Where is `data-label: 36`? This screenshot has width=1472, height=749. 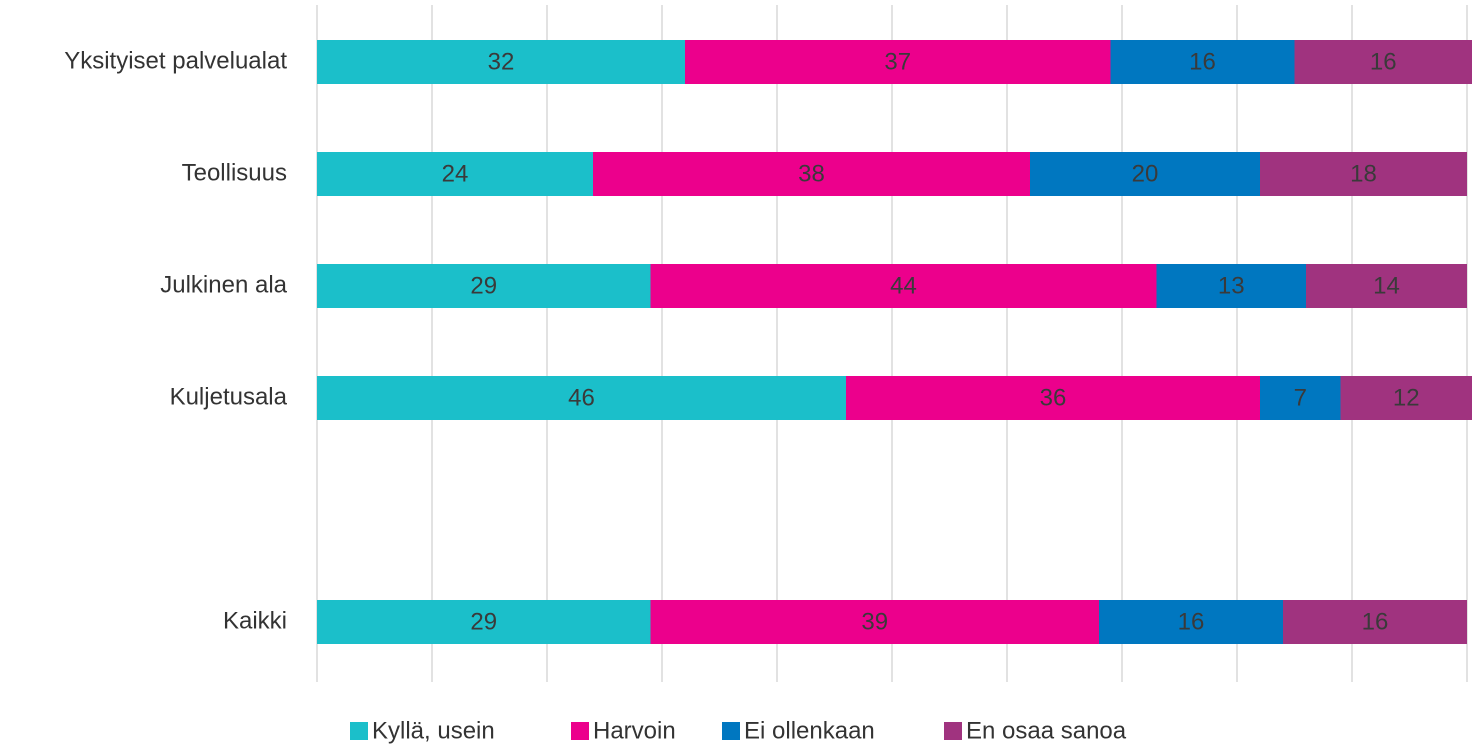
data-label: 36 is located at coordinates (1053, 397).